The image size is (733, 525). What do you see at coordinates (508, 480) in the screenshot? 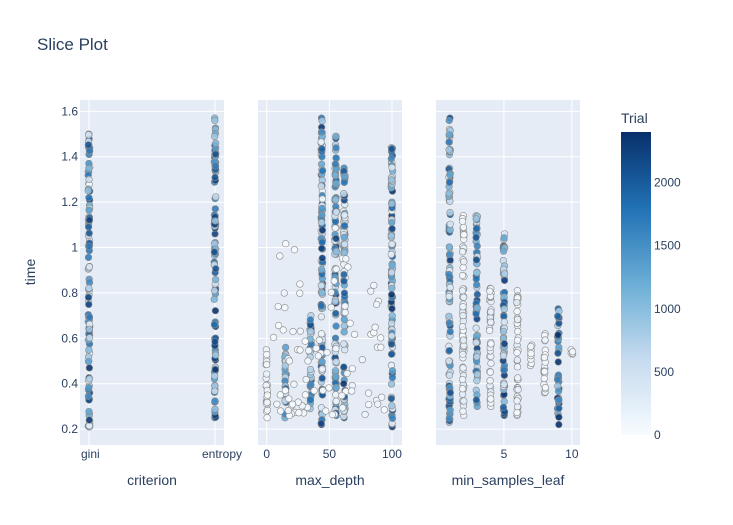
I see `x-axis-label-min-samples-leaf: min_samples_leaf` at bounding box center [508, 480].